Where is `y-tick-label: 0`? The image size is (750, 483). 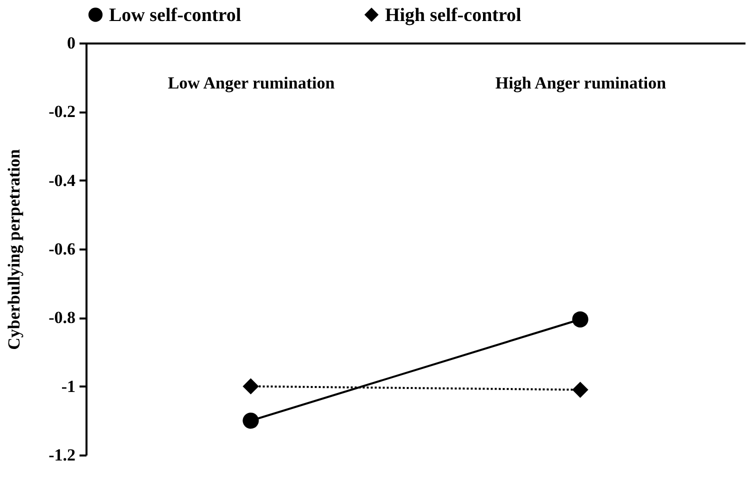 y-tick-label: 0 is located at coordinates (71, 43).